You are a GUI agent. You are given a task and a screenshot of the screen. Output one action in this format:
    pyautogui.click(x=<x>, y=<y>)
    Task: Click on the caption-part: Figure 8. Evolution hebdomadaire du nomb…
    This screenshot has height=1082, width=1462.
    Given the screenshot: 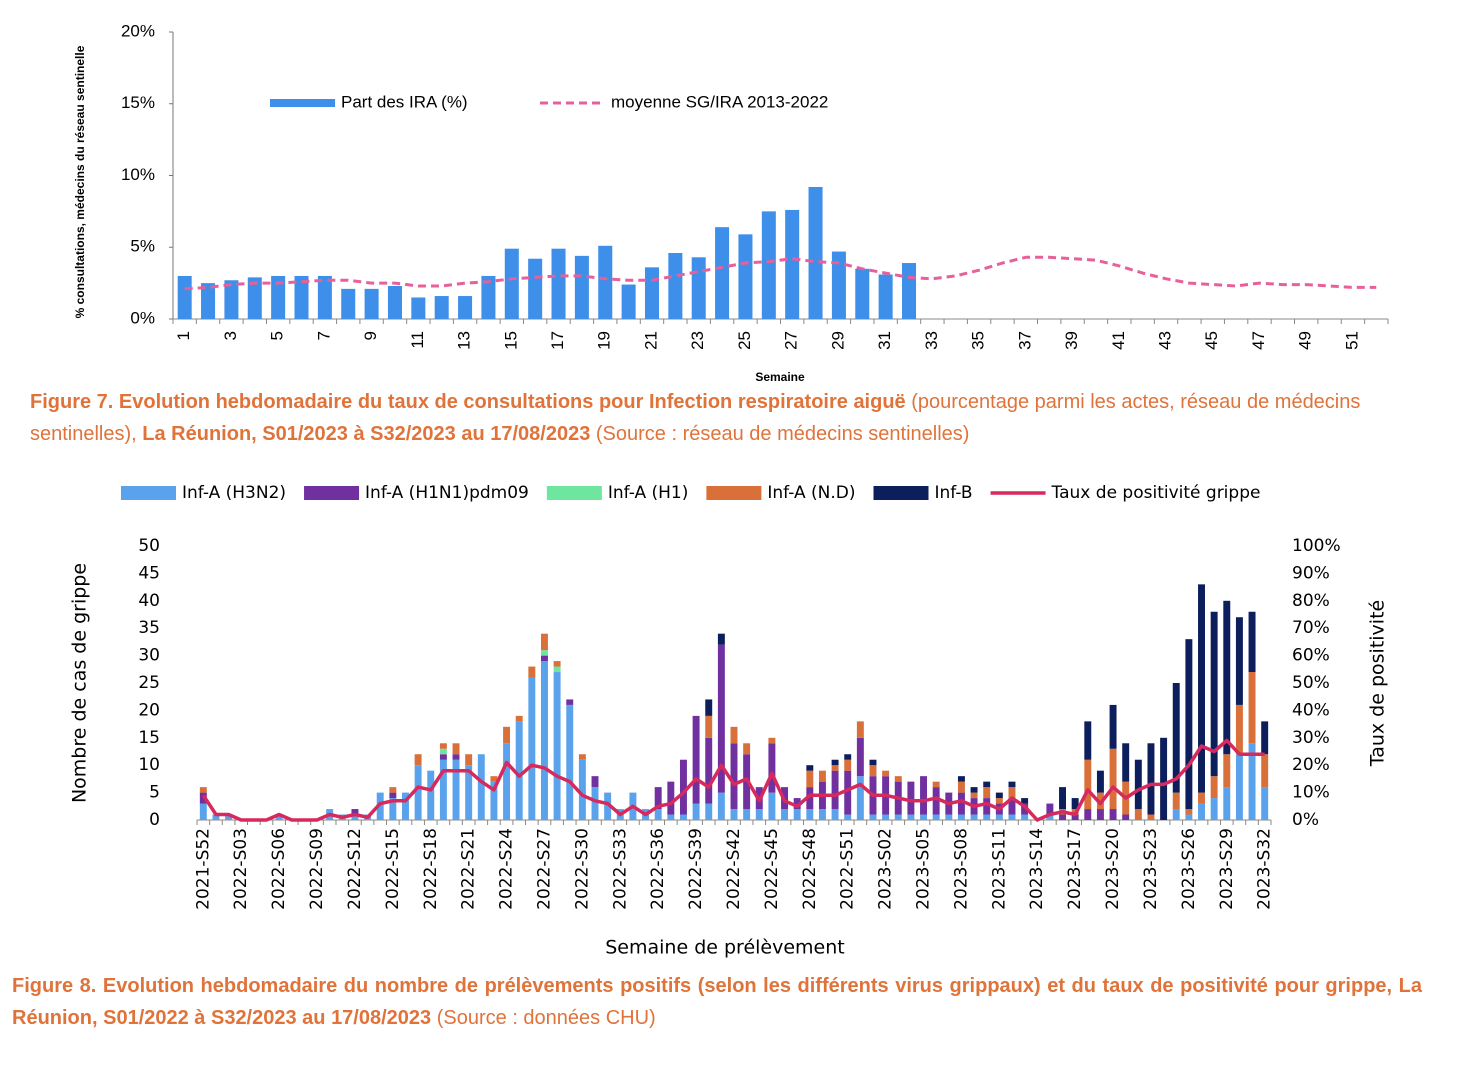 What is the action you would take?
    pyautogui.click(x=720, y=1002)
    